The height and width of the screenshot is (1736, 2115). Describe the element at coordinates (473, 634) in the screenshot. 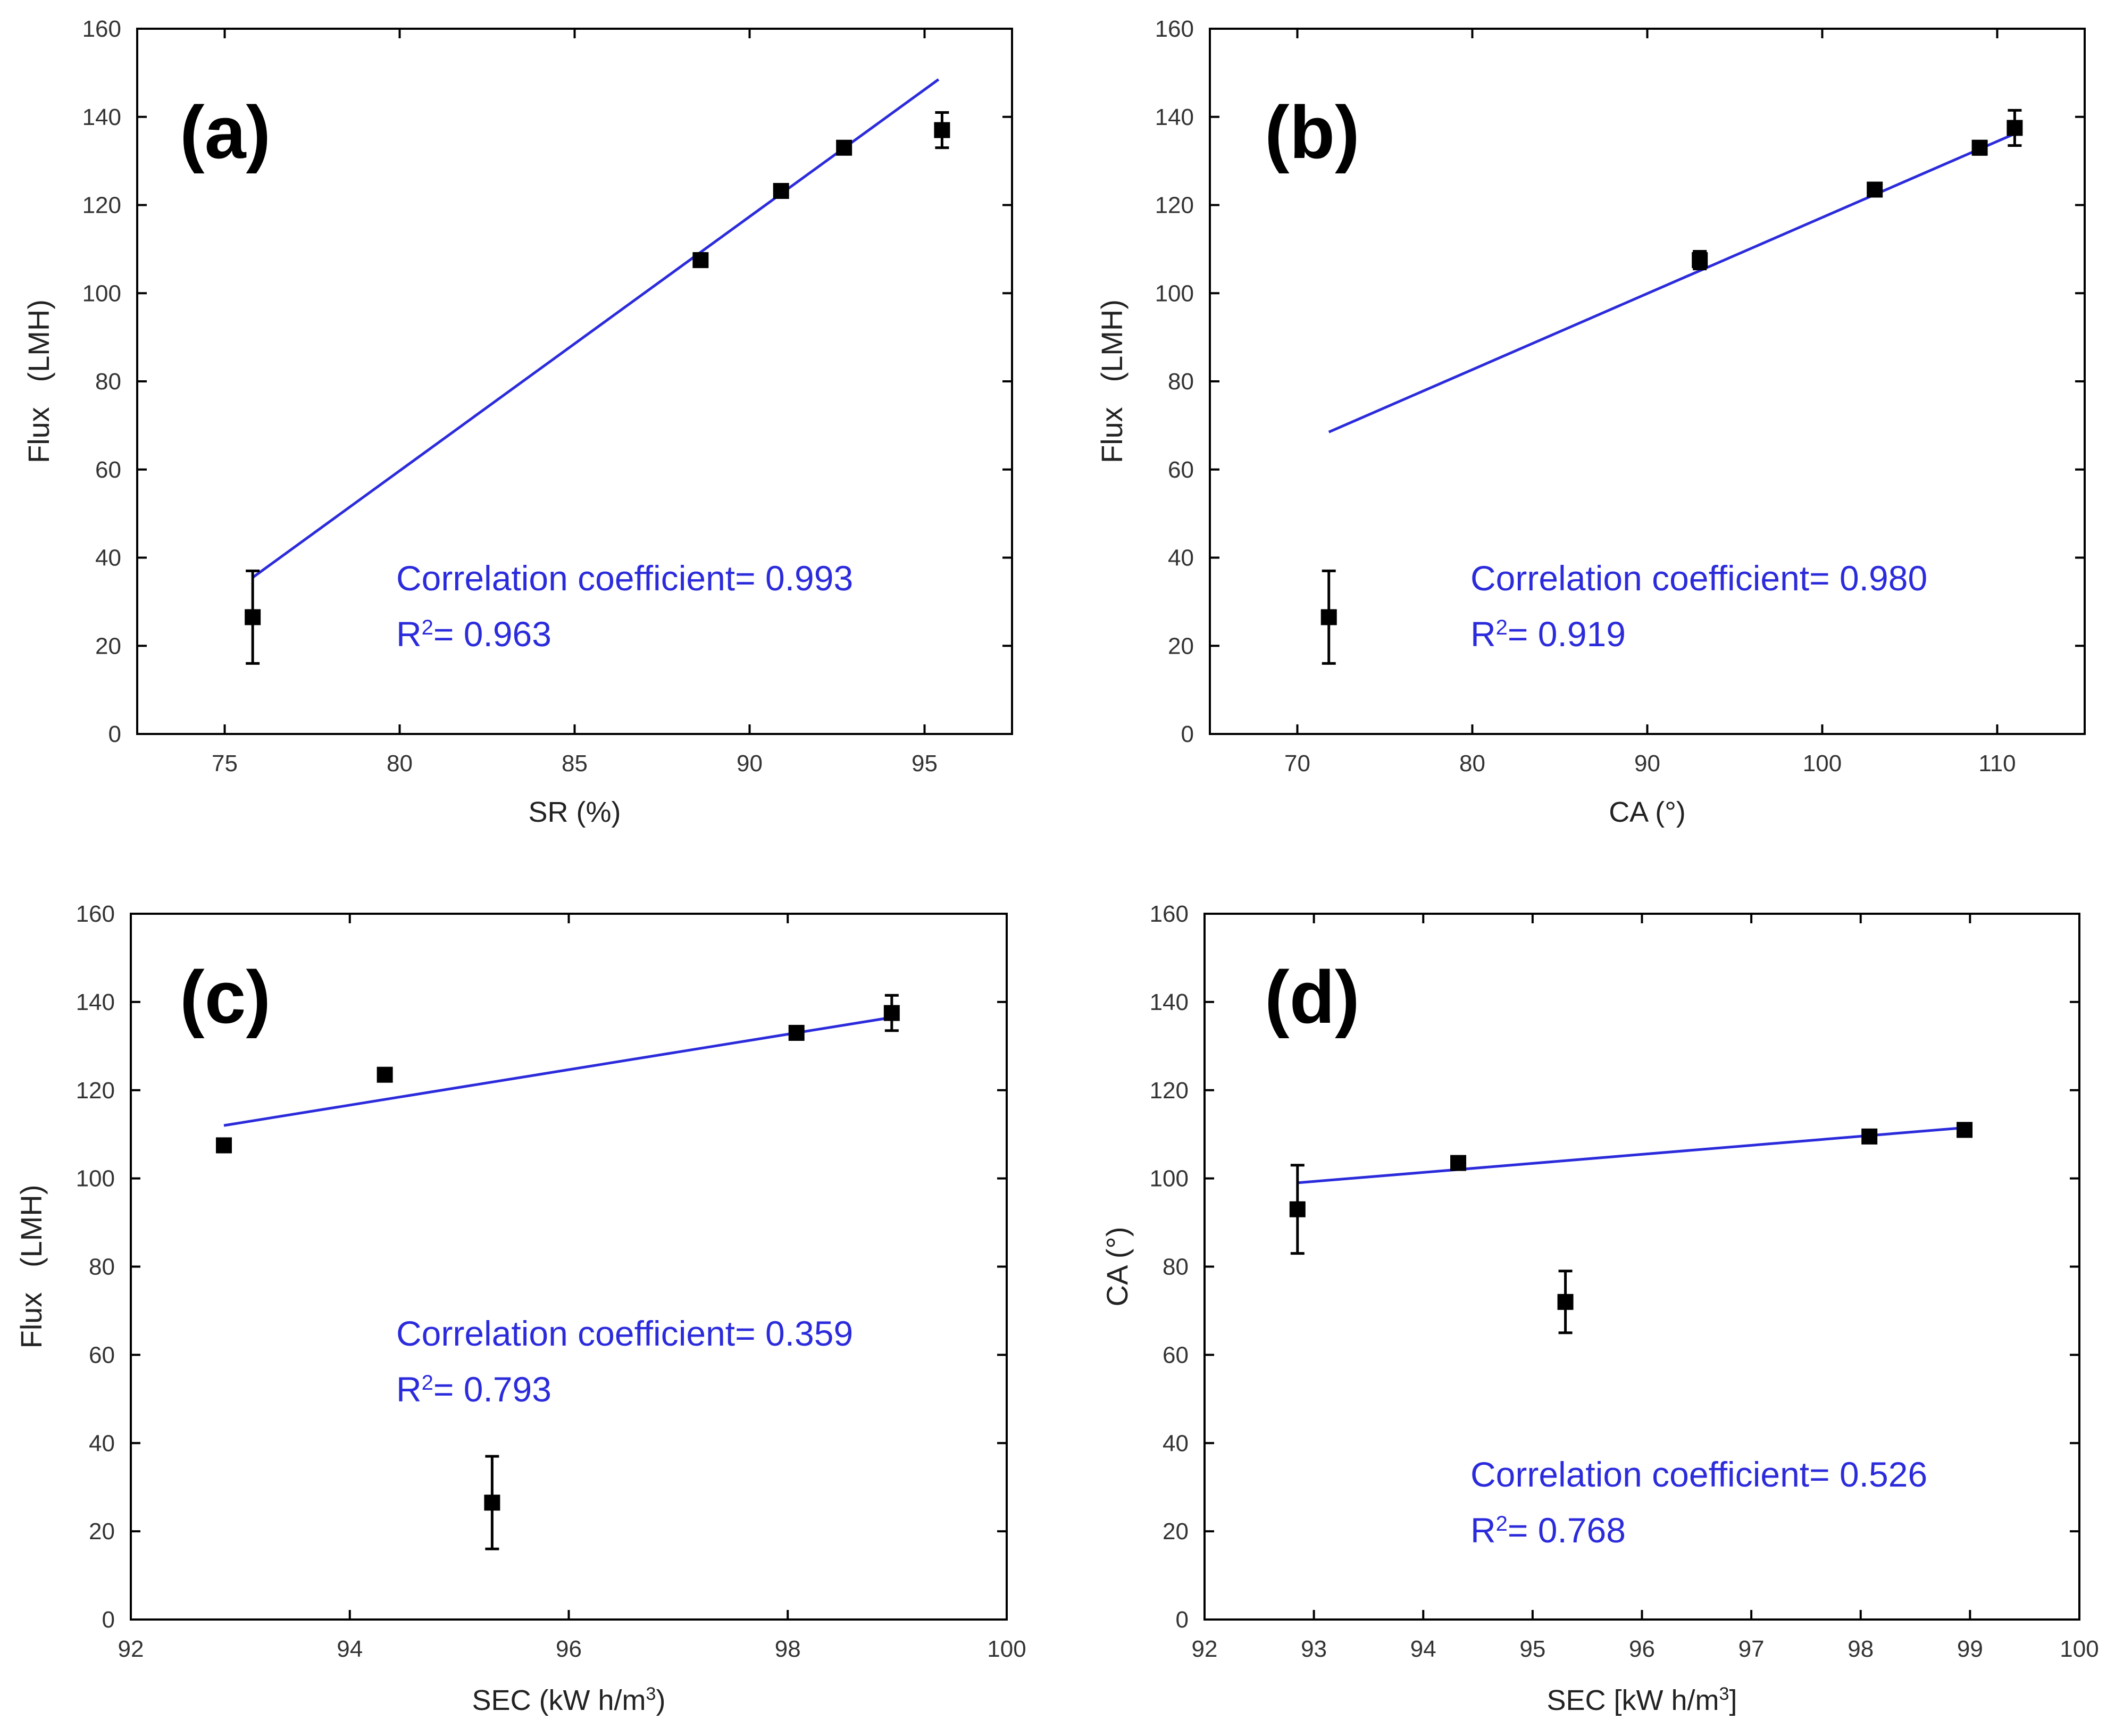

I see `r-squared-label: R2= 0.963` at that location.